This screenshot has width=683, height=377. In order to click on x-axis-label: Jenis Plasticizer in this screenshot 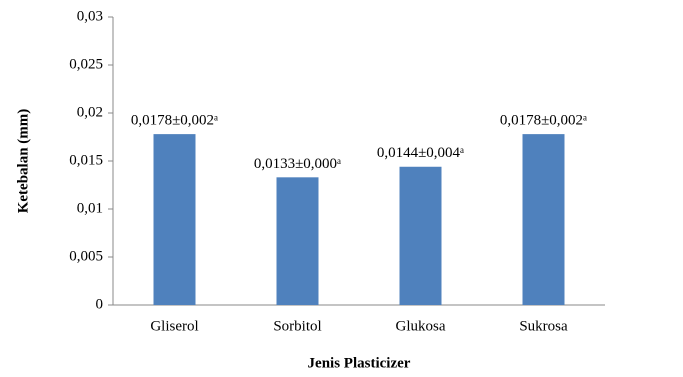, I will do `click(359, 363)`.